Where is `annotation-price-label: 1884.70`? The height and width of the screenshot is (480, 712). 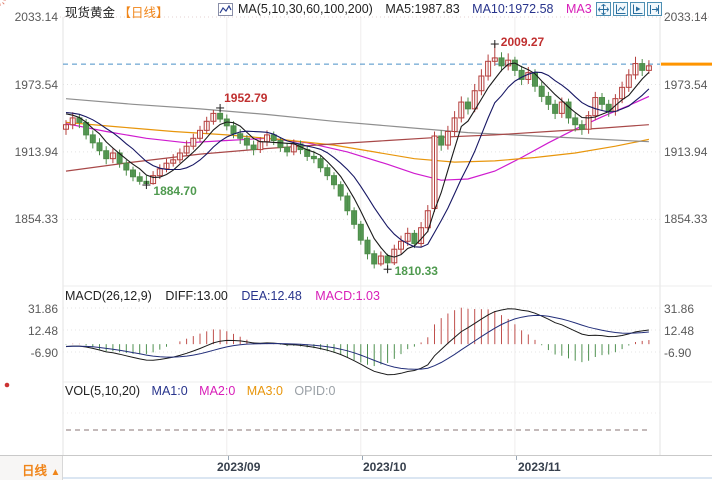 annotation-price-label: 1884.70 is located at coordinates (175, 191).